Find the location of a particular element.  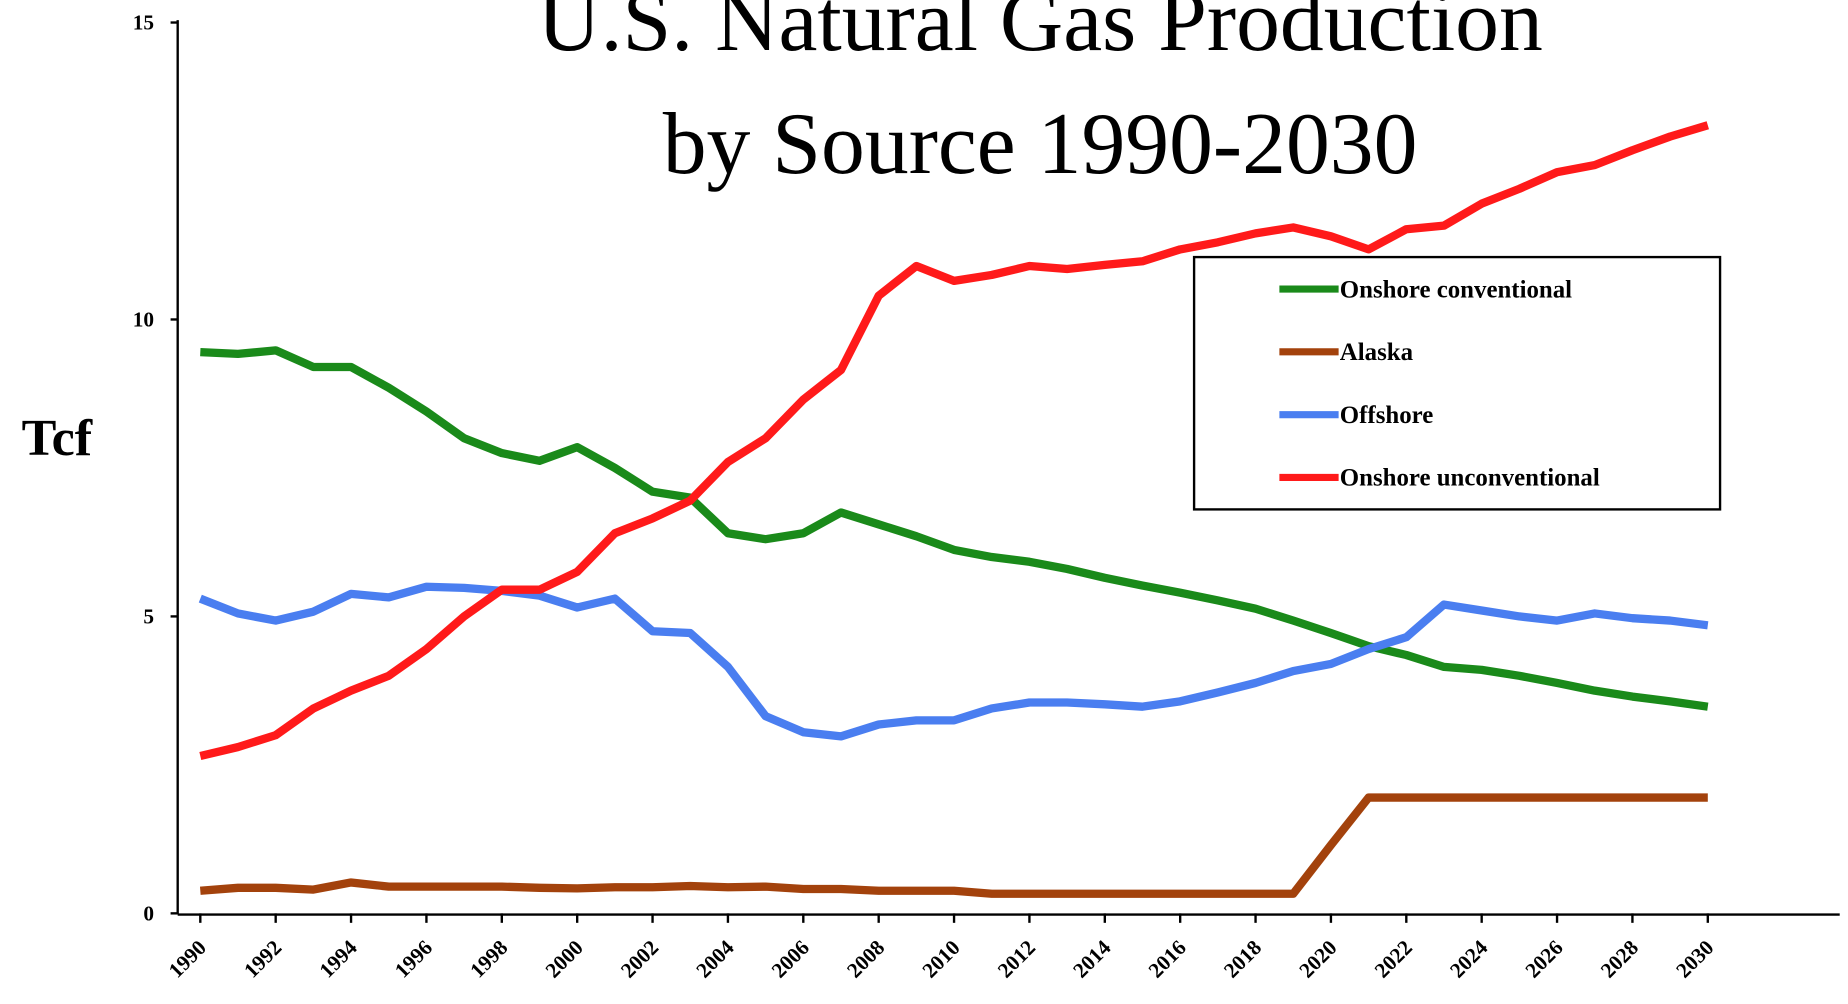

legend-label: Onshore unconventional is located at coordinates (1470, 478).